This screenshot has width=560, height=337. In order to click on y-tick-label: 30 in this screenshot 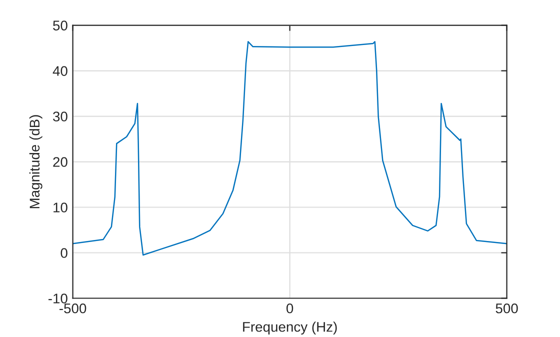, I will do `click(60, 117)`.